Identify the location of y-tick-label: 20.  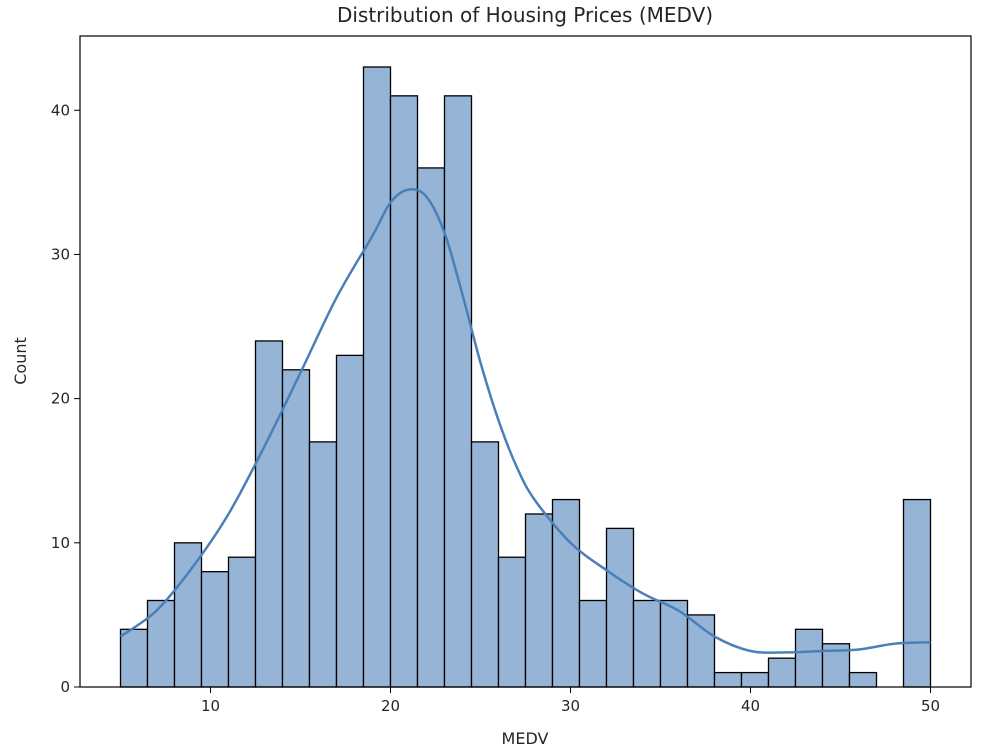
(60, 399).